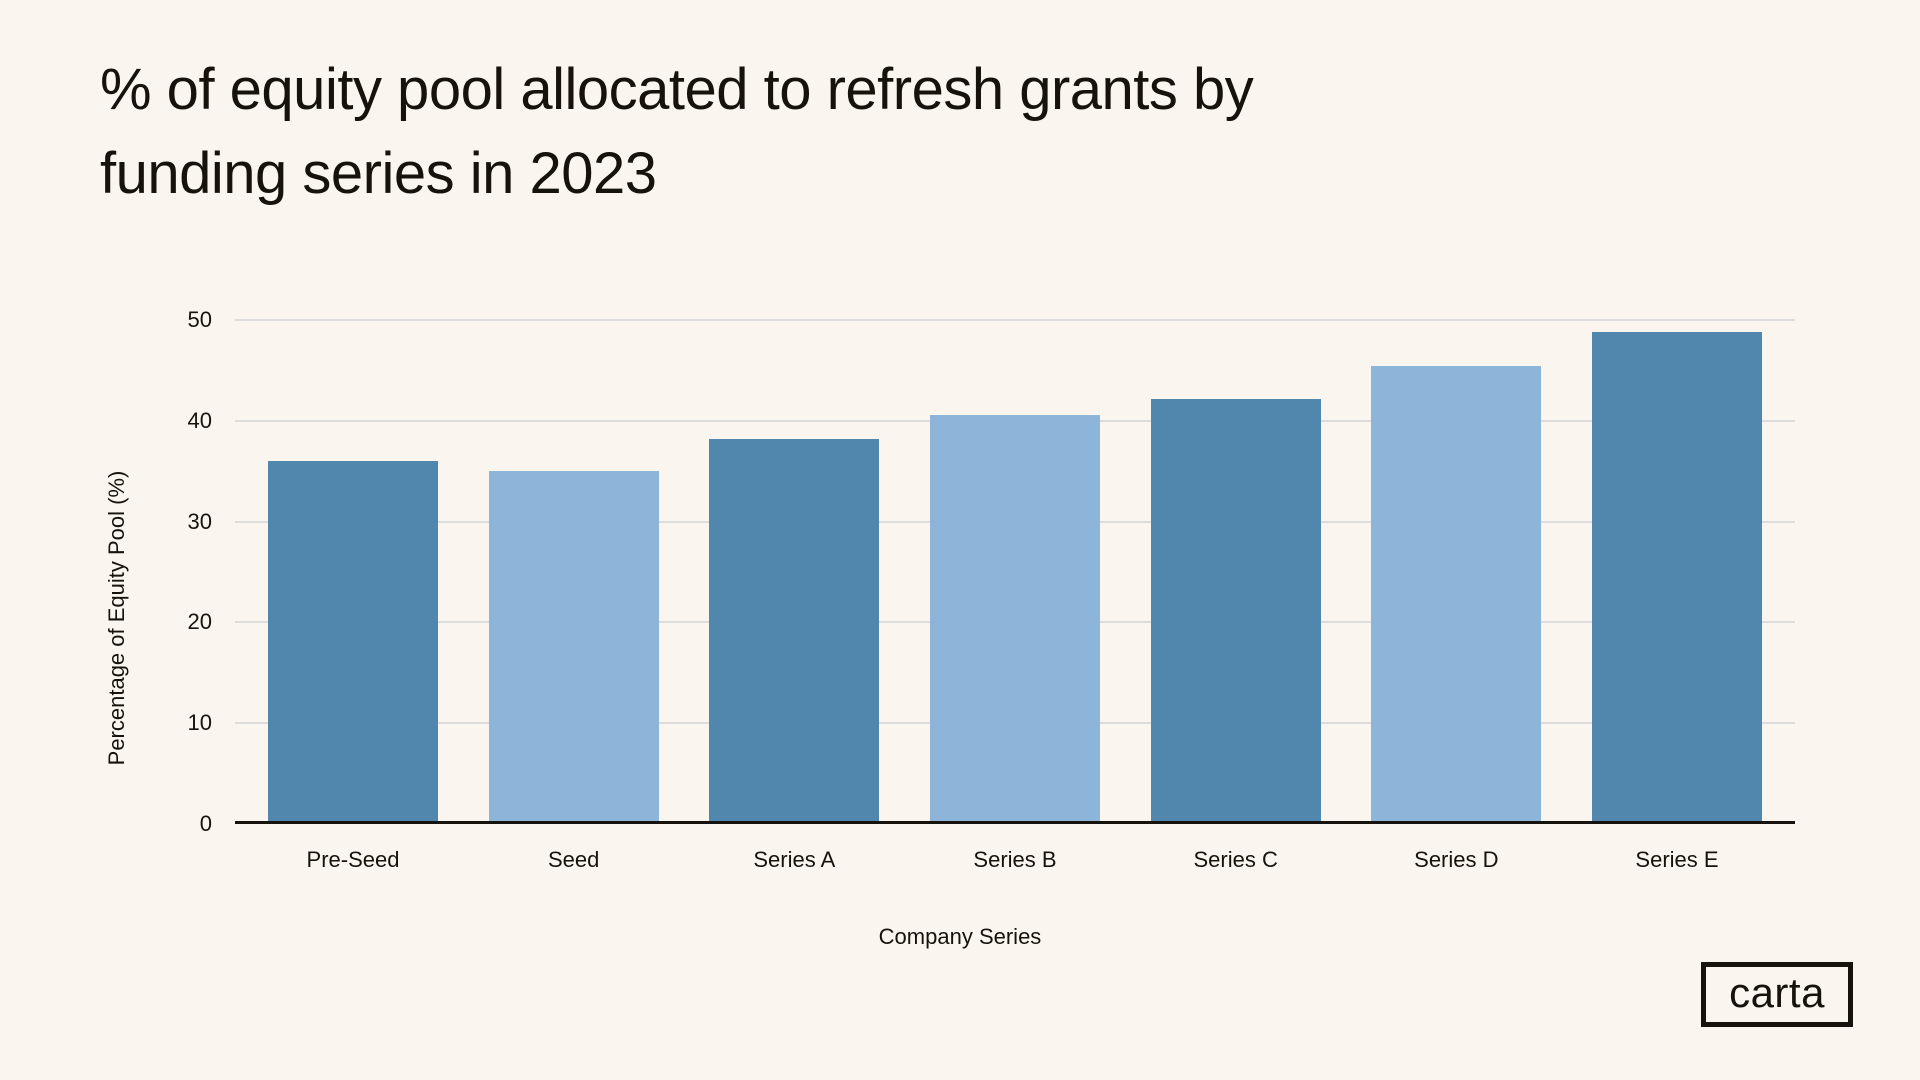 The height and width of the screenshot is (1080, 1920). What do you see at coordinates (199, 622) in the screenshot?
I see `y-tick-label-20: 20` at bounding box center [199, 622].